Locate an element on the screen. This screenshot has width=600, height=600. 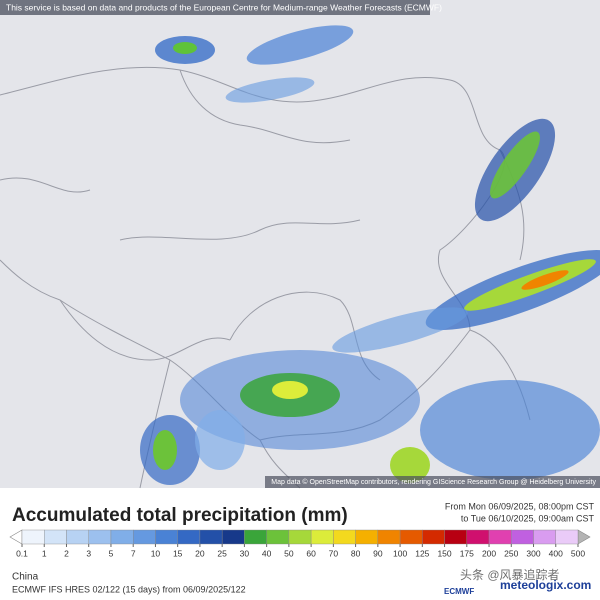
legend-tick-label: 1 is located at coordinates (44, 553).